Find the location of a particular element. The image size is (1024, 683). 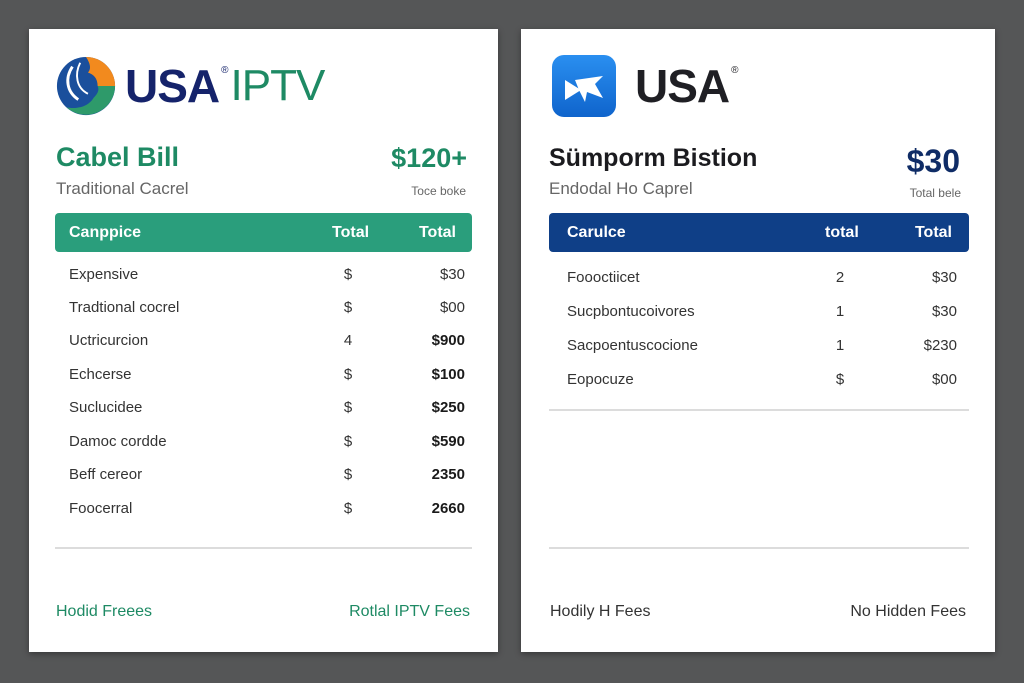

price-caption: Toce boke is located at coordinates (438, 191).